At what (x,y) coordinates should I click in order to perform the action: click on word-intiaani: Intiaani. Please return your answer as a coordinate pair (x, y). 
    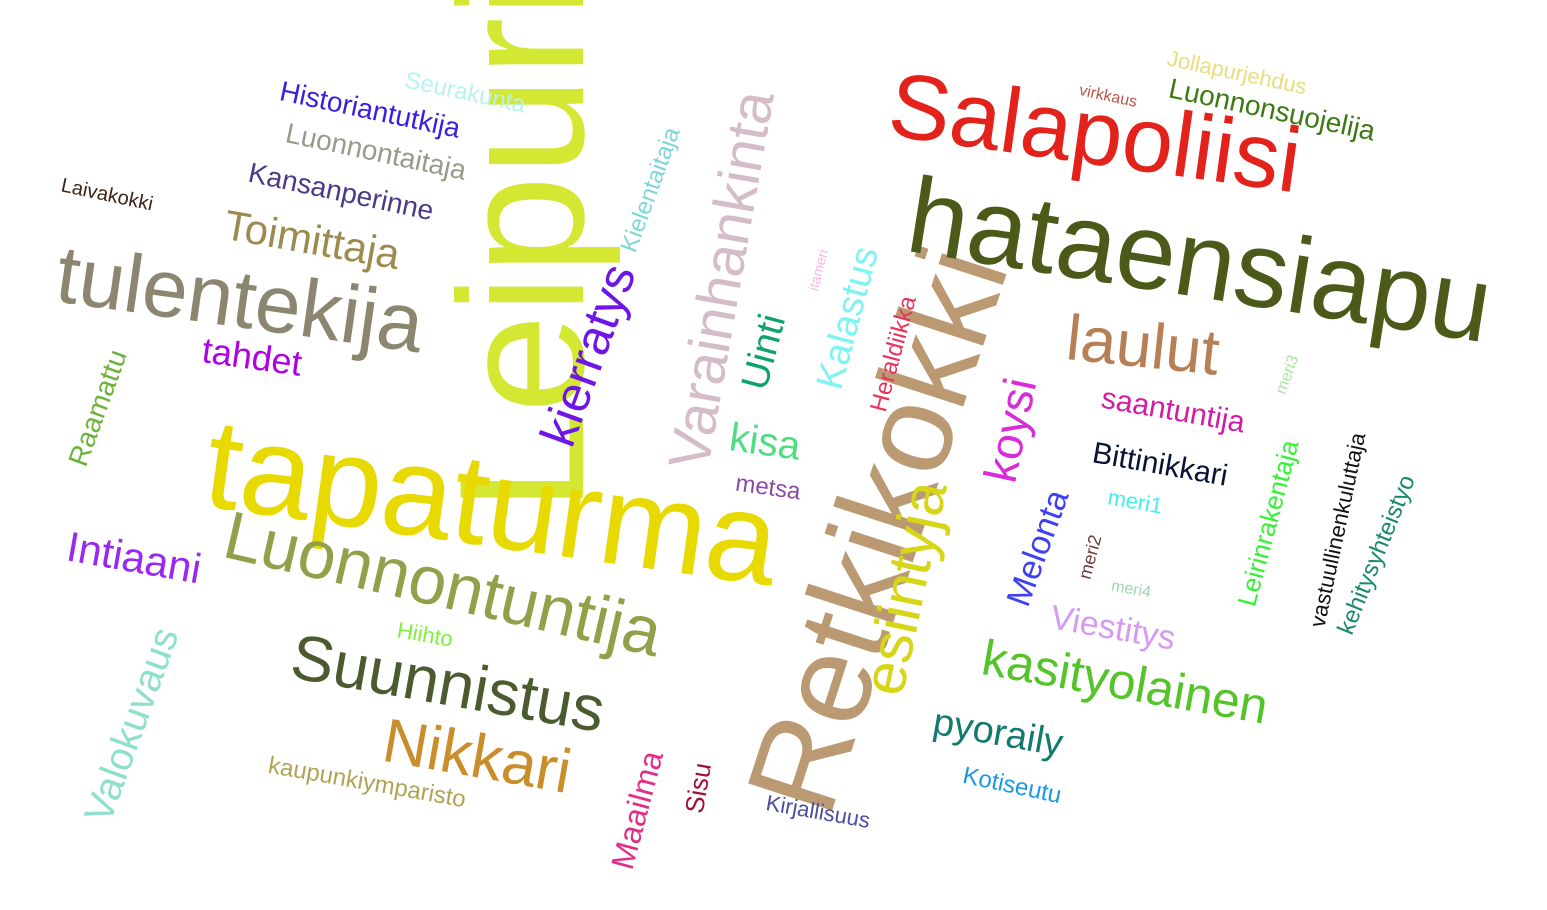
    Looking at the image, I should click on (134, 557).